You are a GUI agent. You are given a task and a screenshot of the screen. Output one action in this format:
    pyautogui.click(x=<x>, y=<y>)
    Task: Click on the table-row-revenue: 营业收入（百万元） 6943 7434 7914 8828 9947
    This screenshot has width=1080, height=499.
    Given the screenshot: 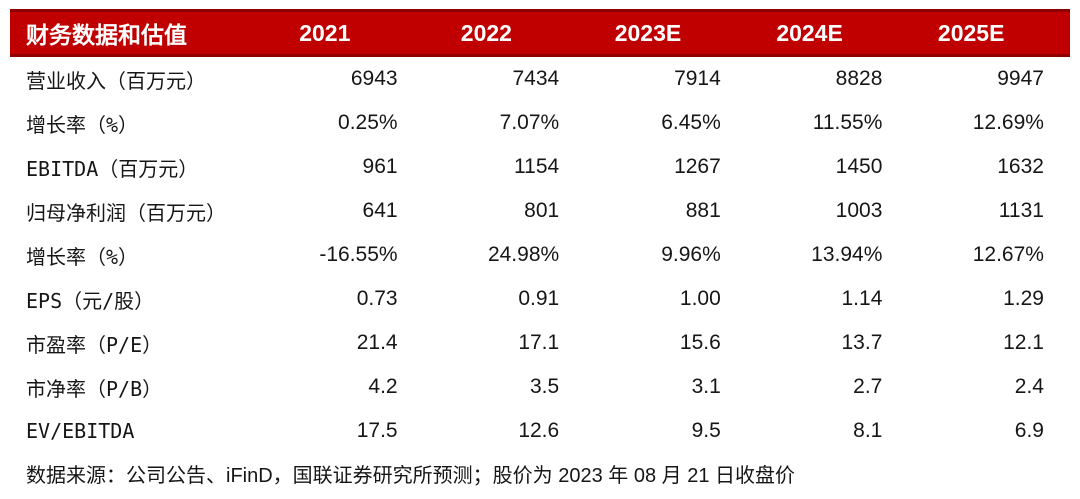 What is the action you would take?
    pyautogui.click(x=540, y=79)
    